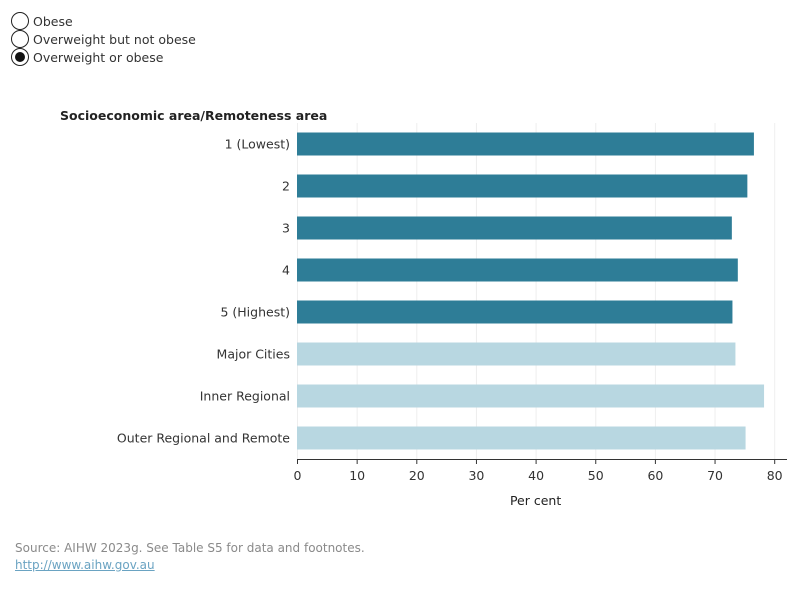 Image resolution: width=800 pixels, height=600 pixels. What do you see at coordinates (417, 475) in the screenshot?
I see `x-tick-label: 20` at bounding box center [417, 475].